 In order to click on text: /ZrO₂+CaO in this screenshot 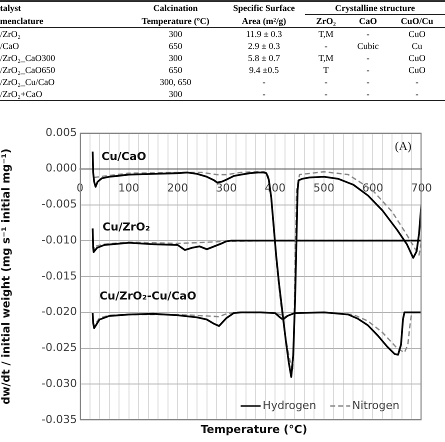, I will do `click(22, 94)`.